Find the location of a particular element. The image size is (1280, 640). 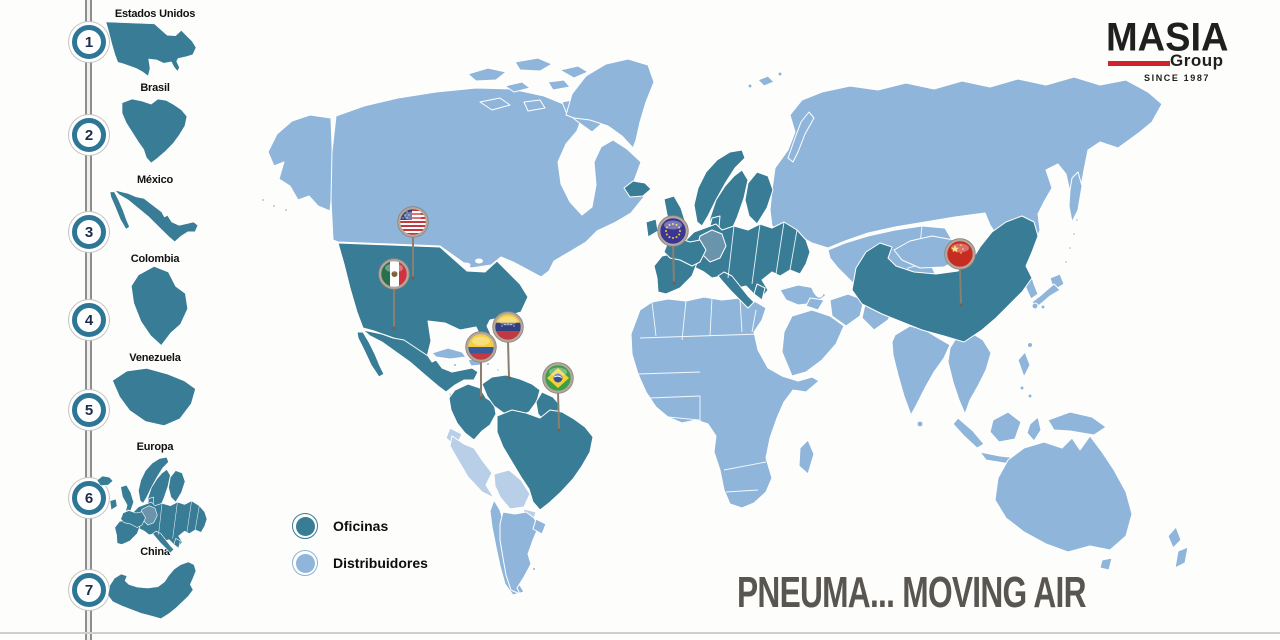

logo-brand-text: MASIA is located at coordinates (1167, 37).